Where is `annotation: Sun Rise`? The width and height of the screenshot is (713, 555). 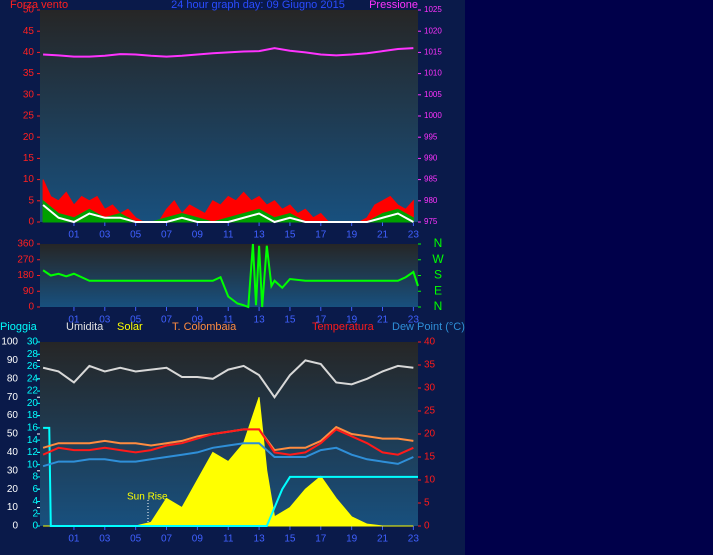 annotation: Sun Rise is located at coordinates (147, 497).